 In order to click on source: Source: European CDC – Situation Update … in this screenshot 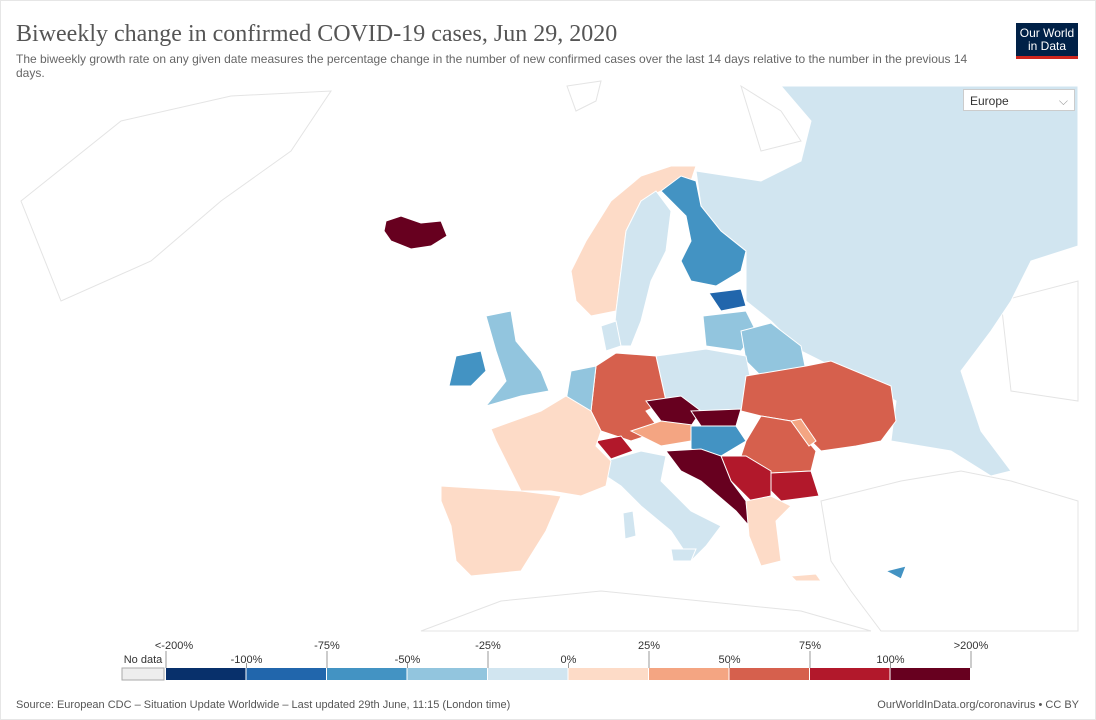, I will do `click(263, 705)`.